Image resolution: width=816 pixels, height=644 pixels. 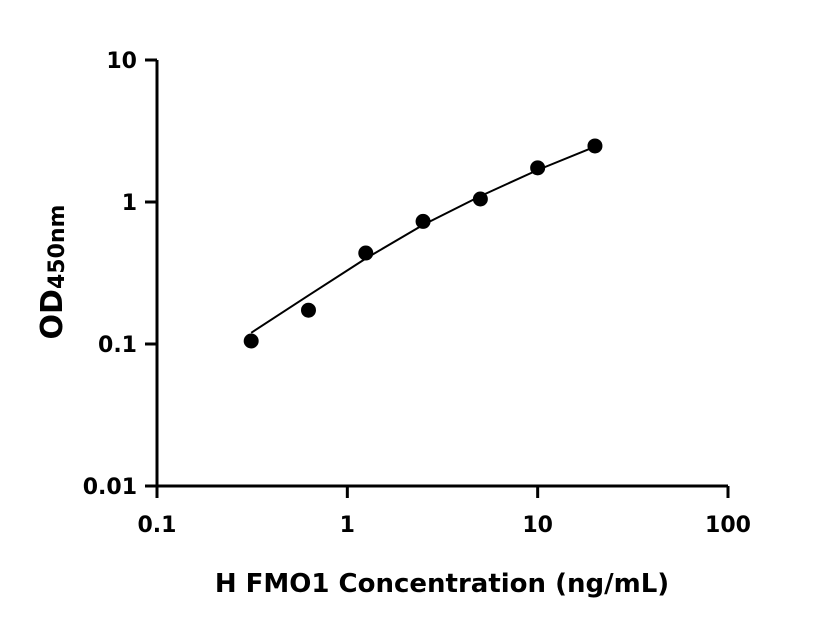 What do you see at coordinates (442, 584) in the screenshot?
I see `x-axis-label: H FMO1 Concentration (ng/mL)` at bounding box center [442, 584].